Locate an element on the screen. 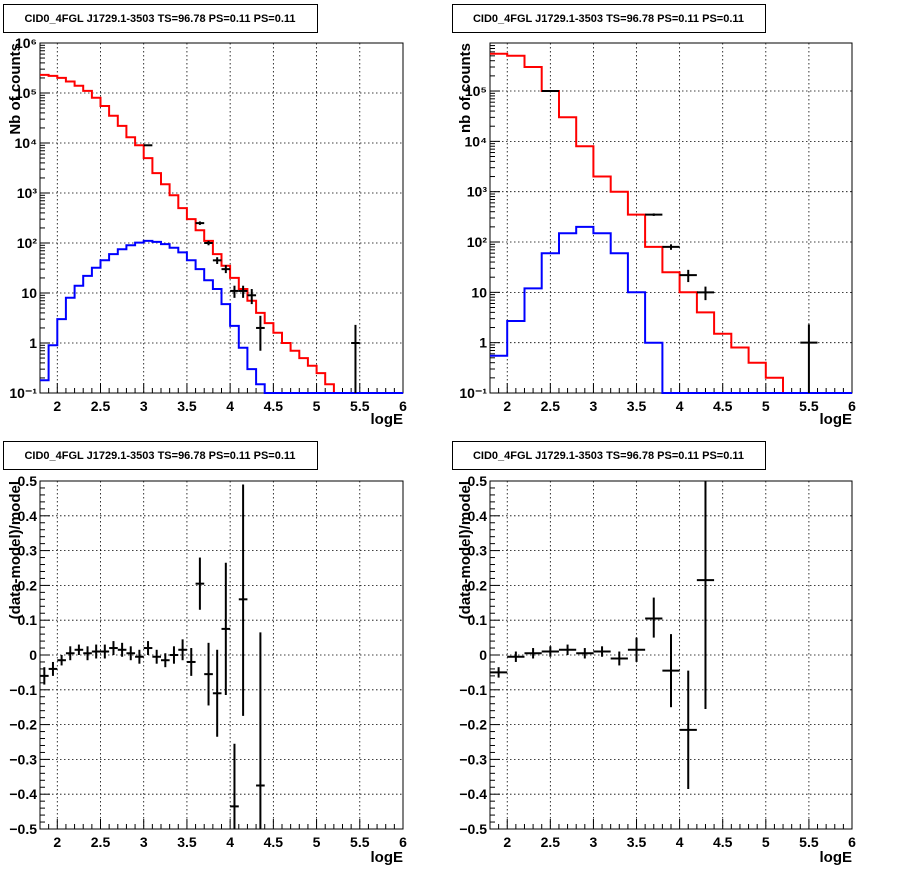  histogram-series-model-red is located at coordinates (221, 233).